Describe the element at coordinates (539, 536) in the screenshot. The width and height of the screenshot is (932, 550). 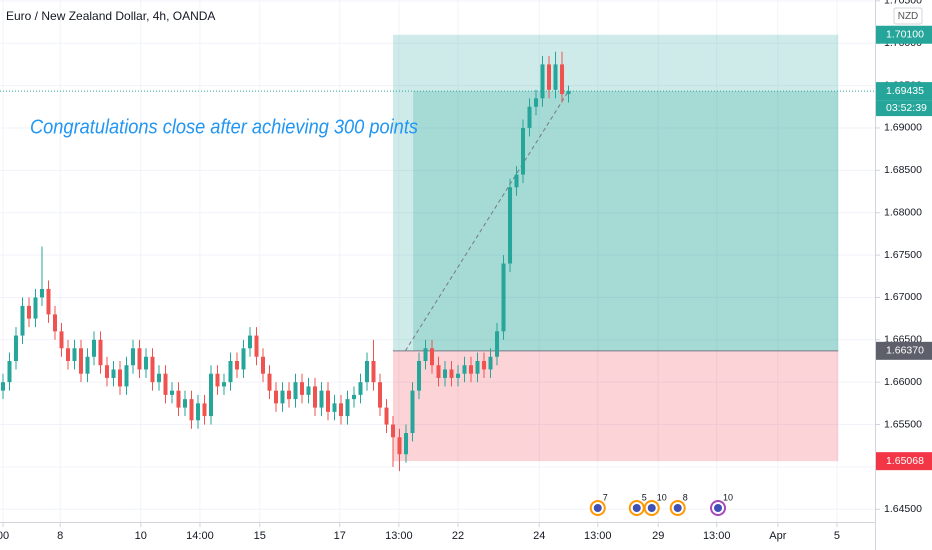
I see `x-tick-label: 24` at that location.